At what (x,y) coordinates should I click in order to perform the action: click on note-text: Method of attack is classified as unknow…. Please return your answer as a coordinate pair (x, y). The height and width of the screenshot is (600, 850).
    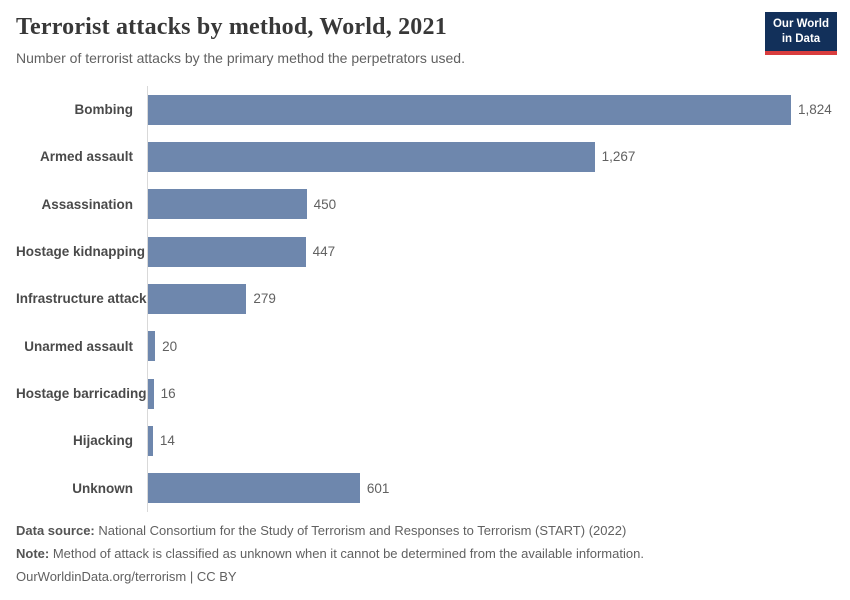
    Looking at the image, I should click on (346, 553).